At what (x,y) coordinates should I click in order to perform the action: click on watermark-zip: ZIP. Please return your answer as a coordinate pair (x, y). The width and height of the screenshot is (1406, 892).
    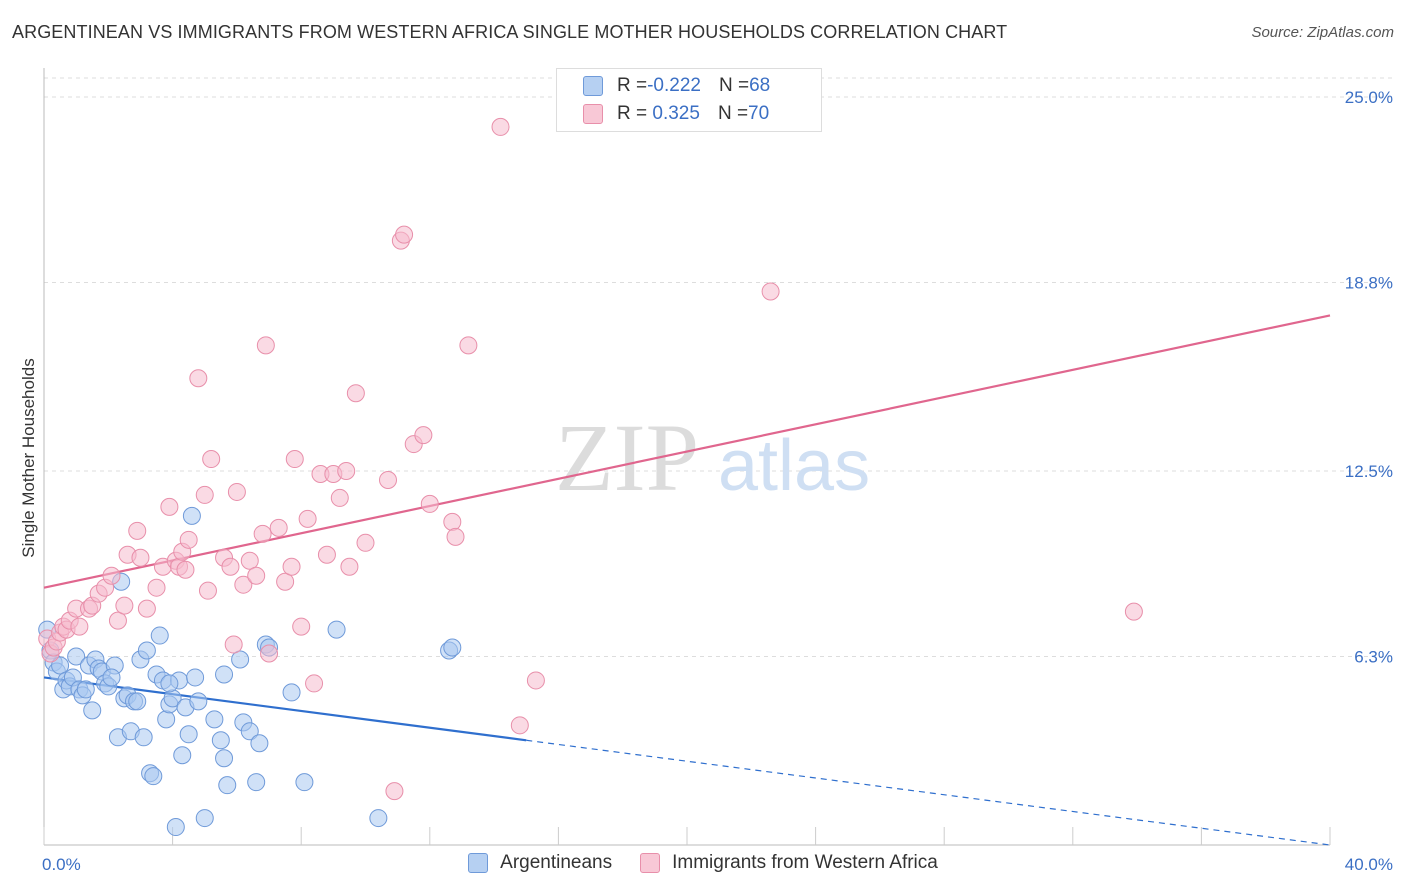
    Looking at the image, I should click on (627, 457).